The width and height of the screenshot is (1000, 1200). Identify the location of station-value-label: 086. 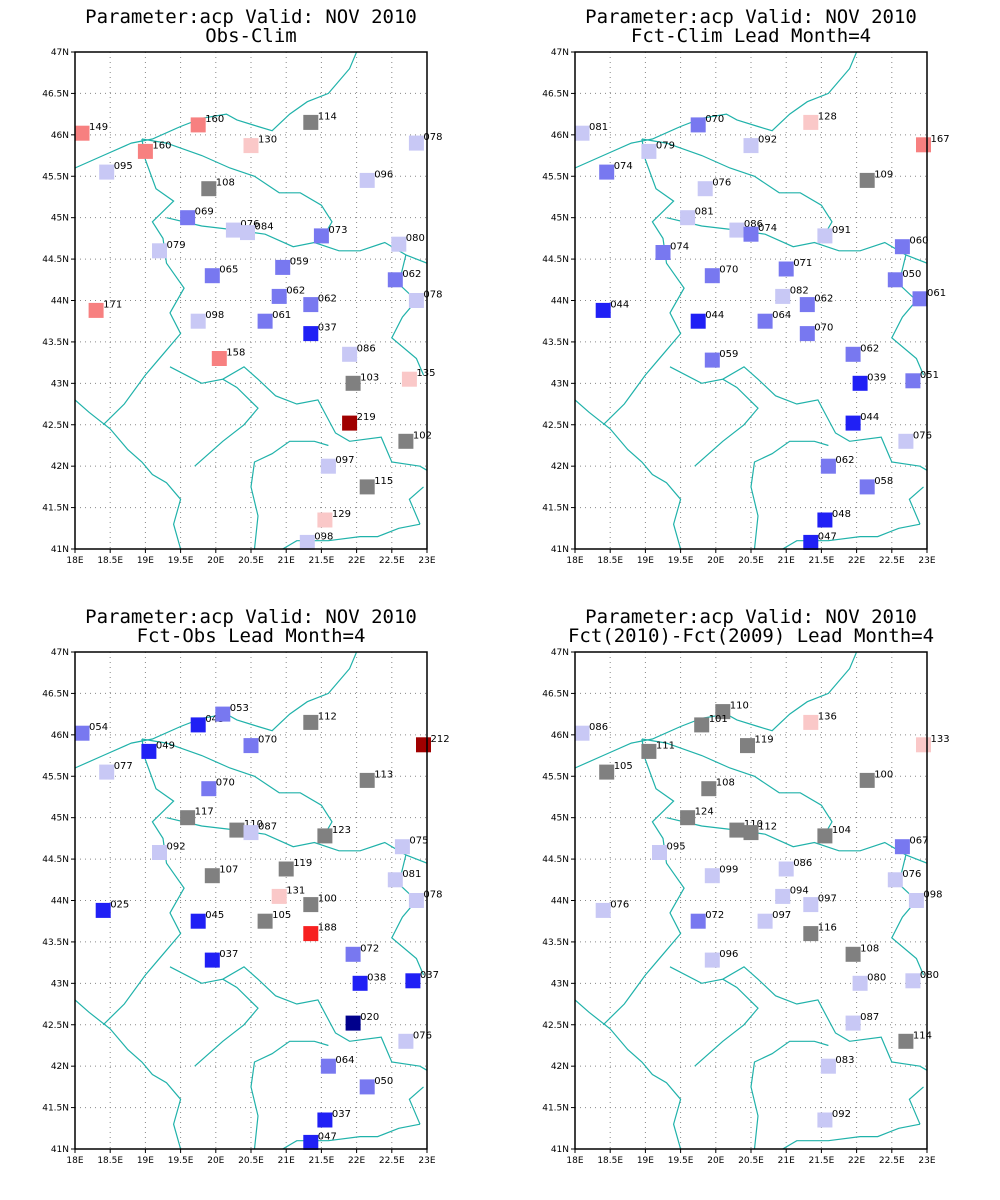
(366, 348).